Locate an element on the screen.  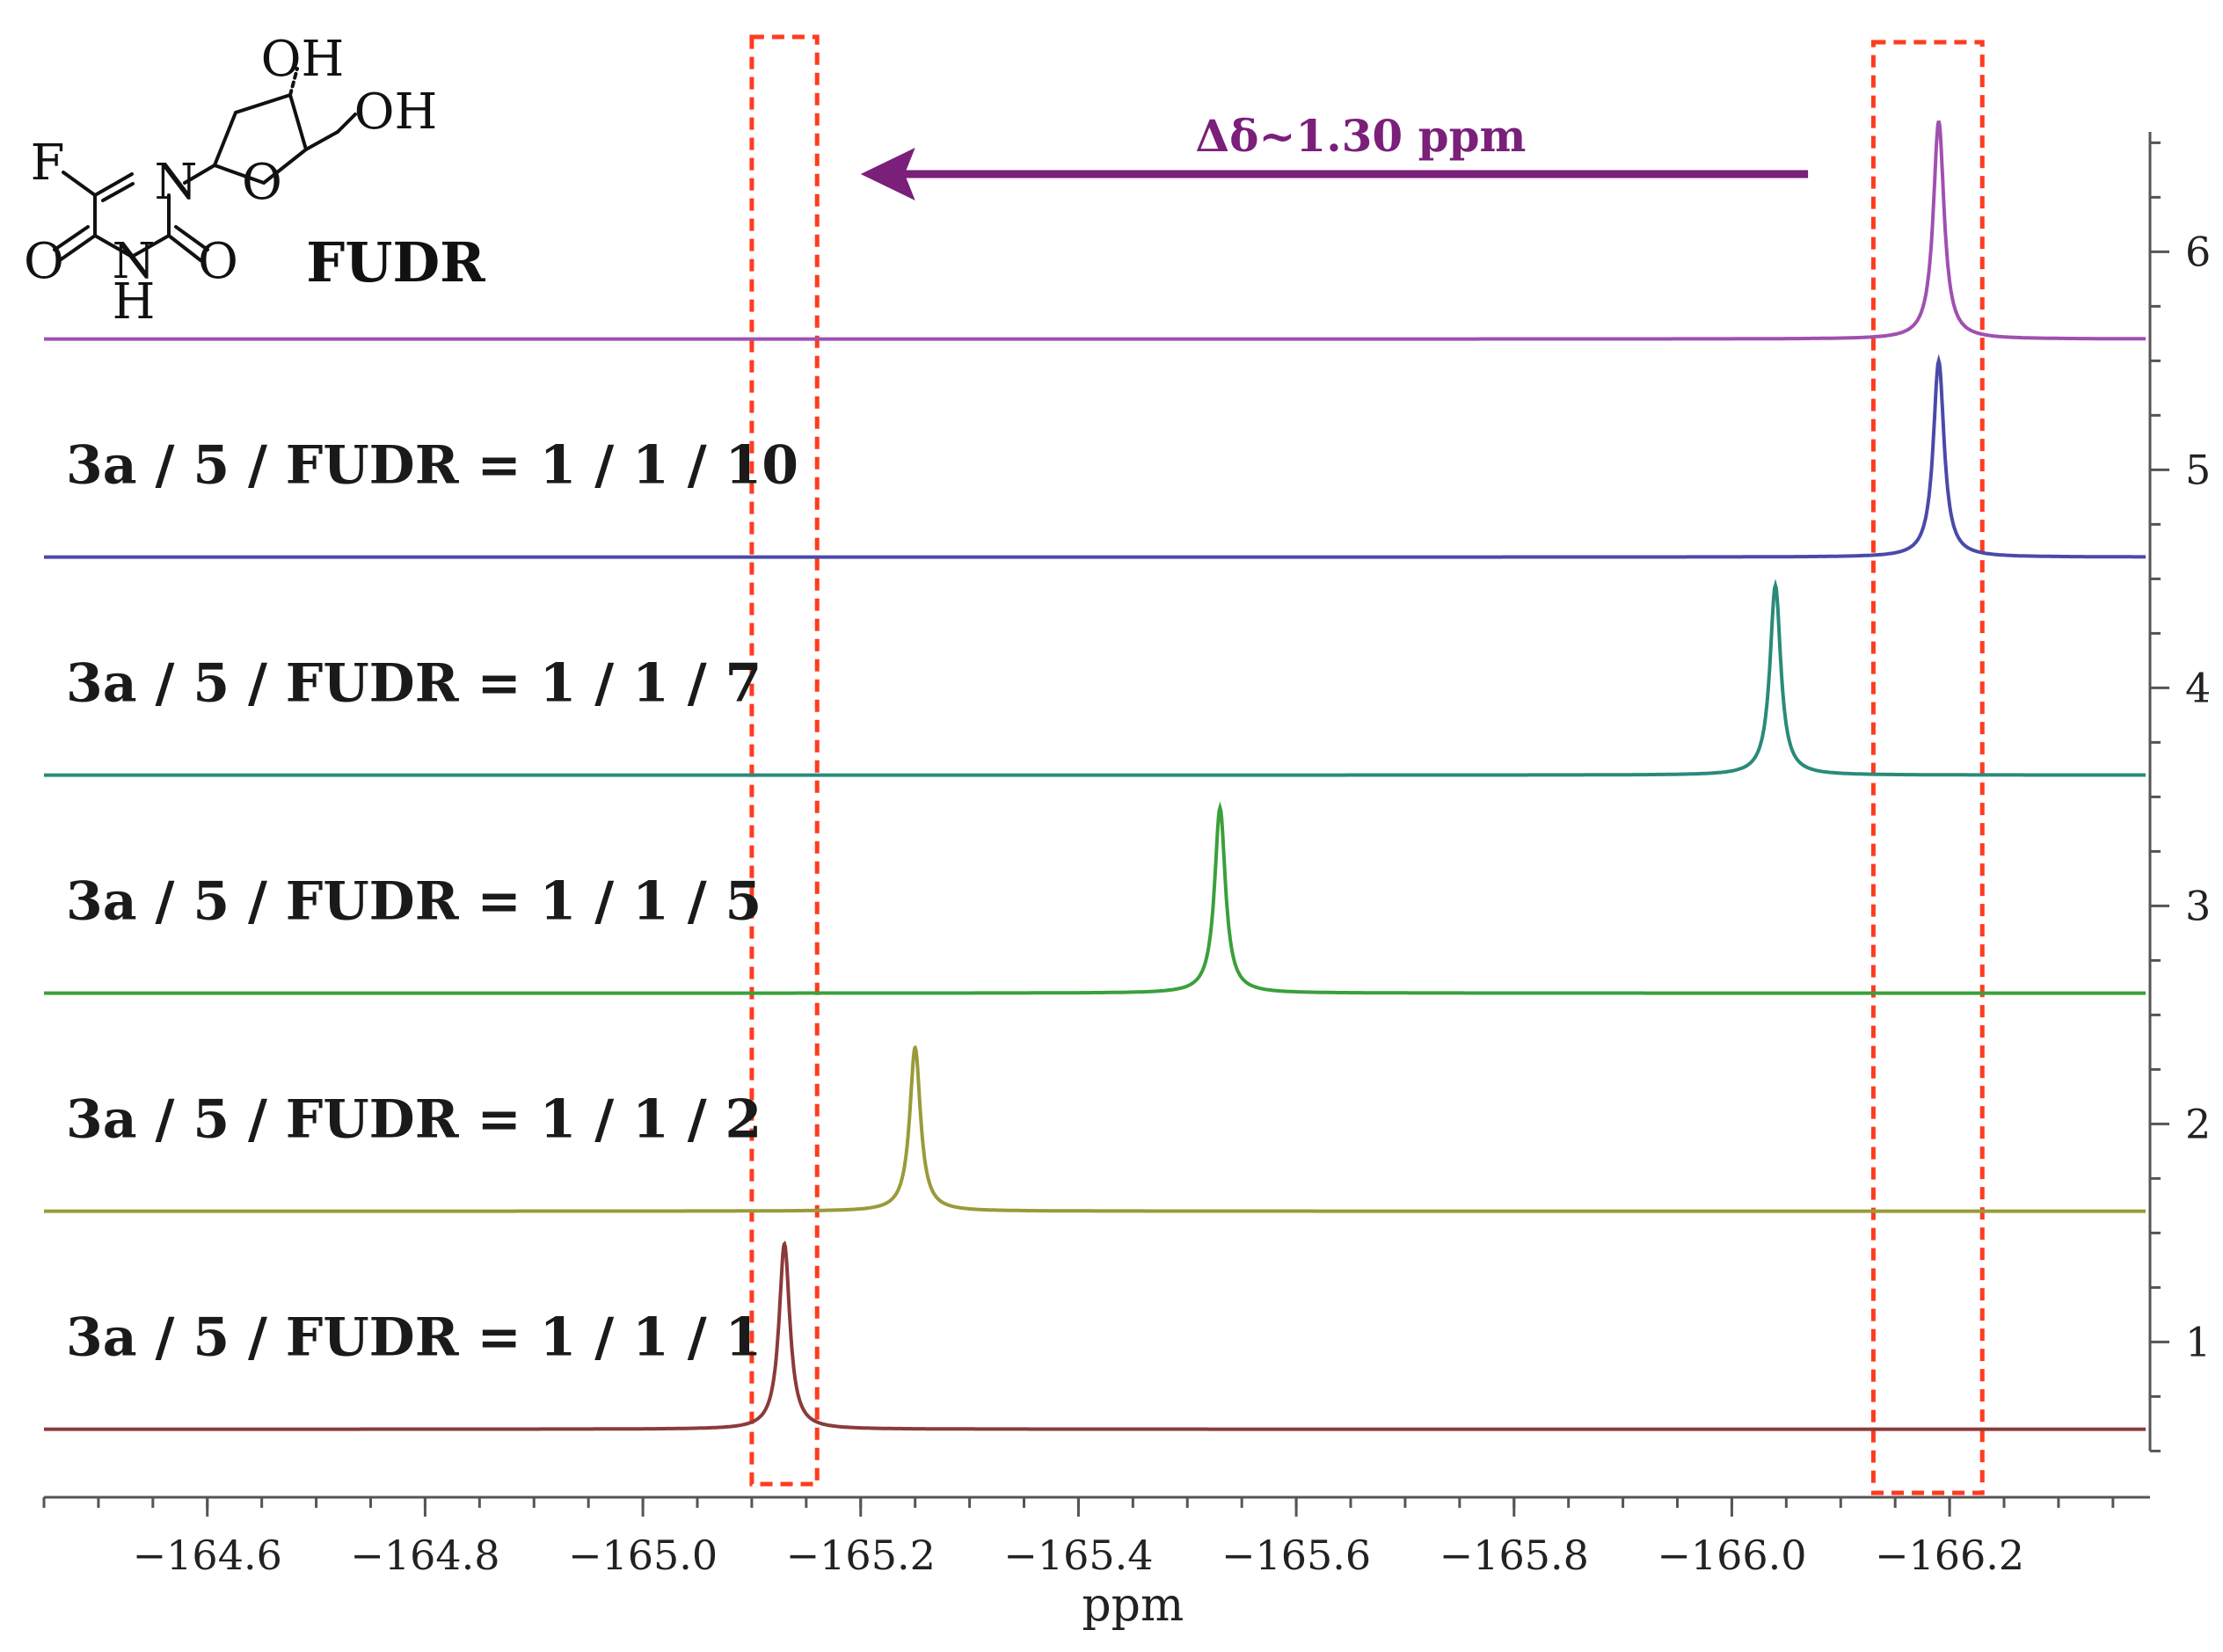
fudr-structure-atoms: OH OH F N N H O O O FUDR is located at coordinates (254, 181).